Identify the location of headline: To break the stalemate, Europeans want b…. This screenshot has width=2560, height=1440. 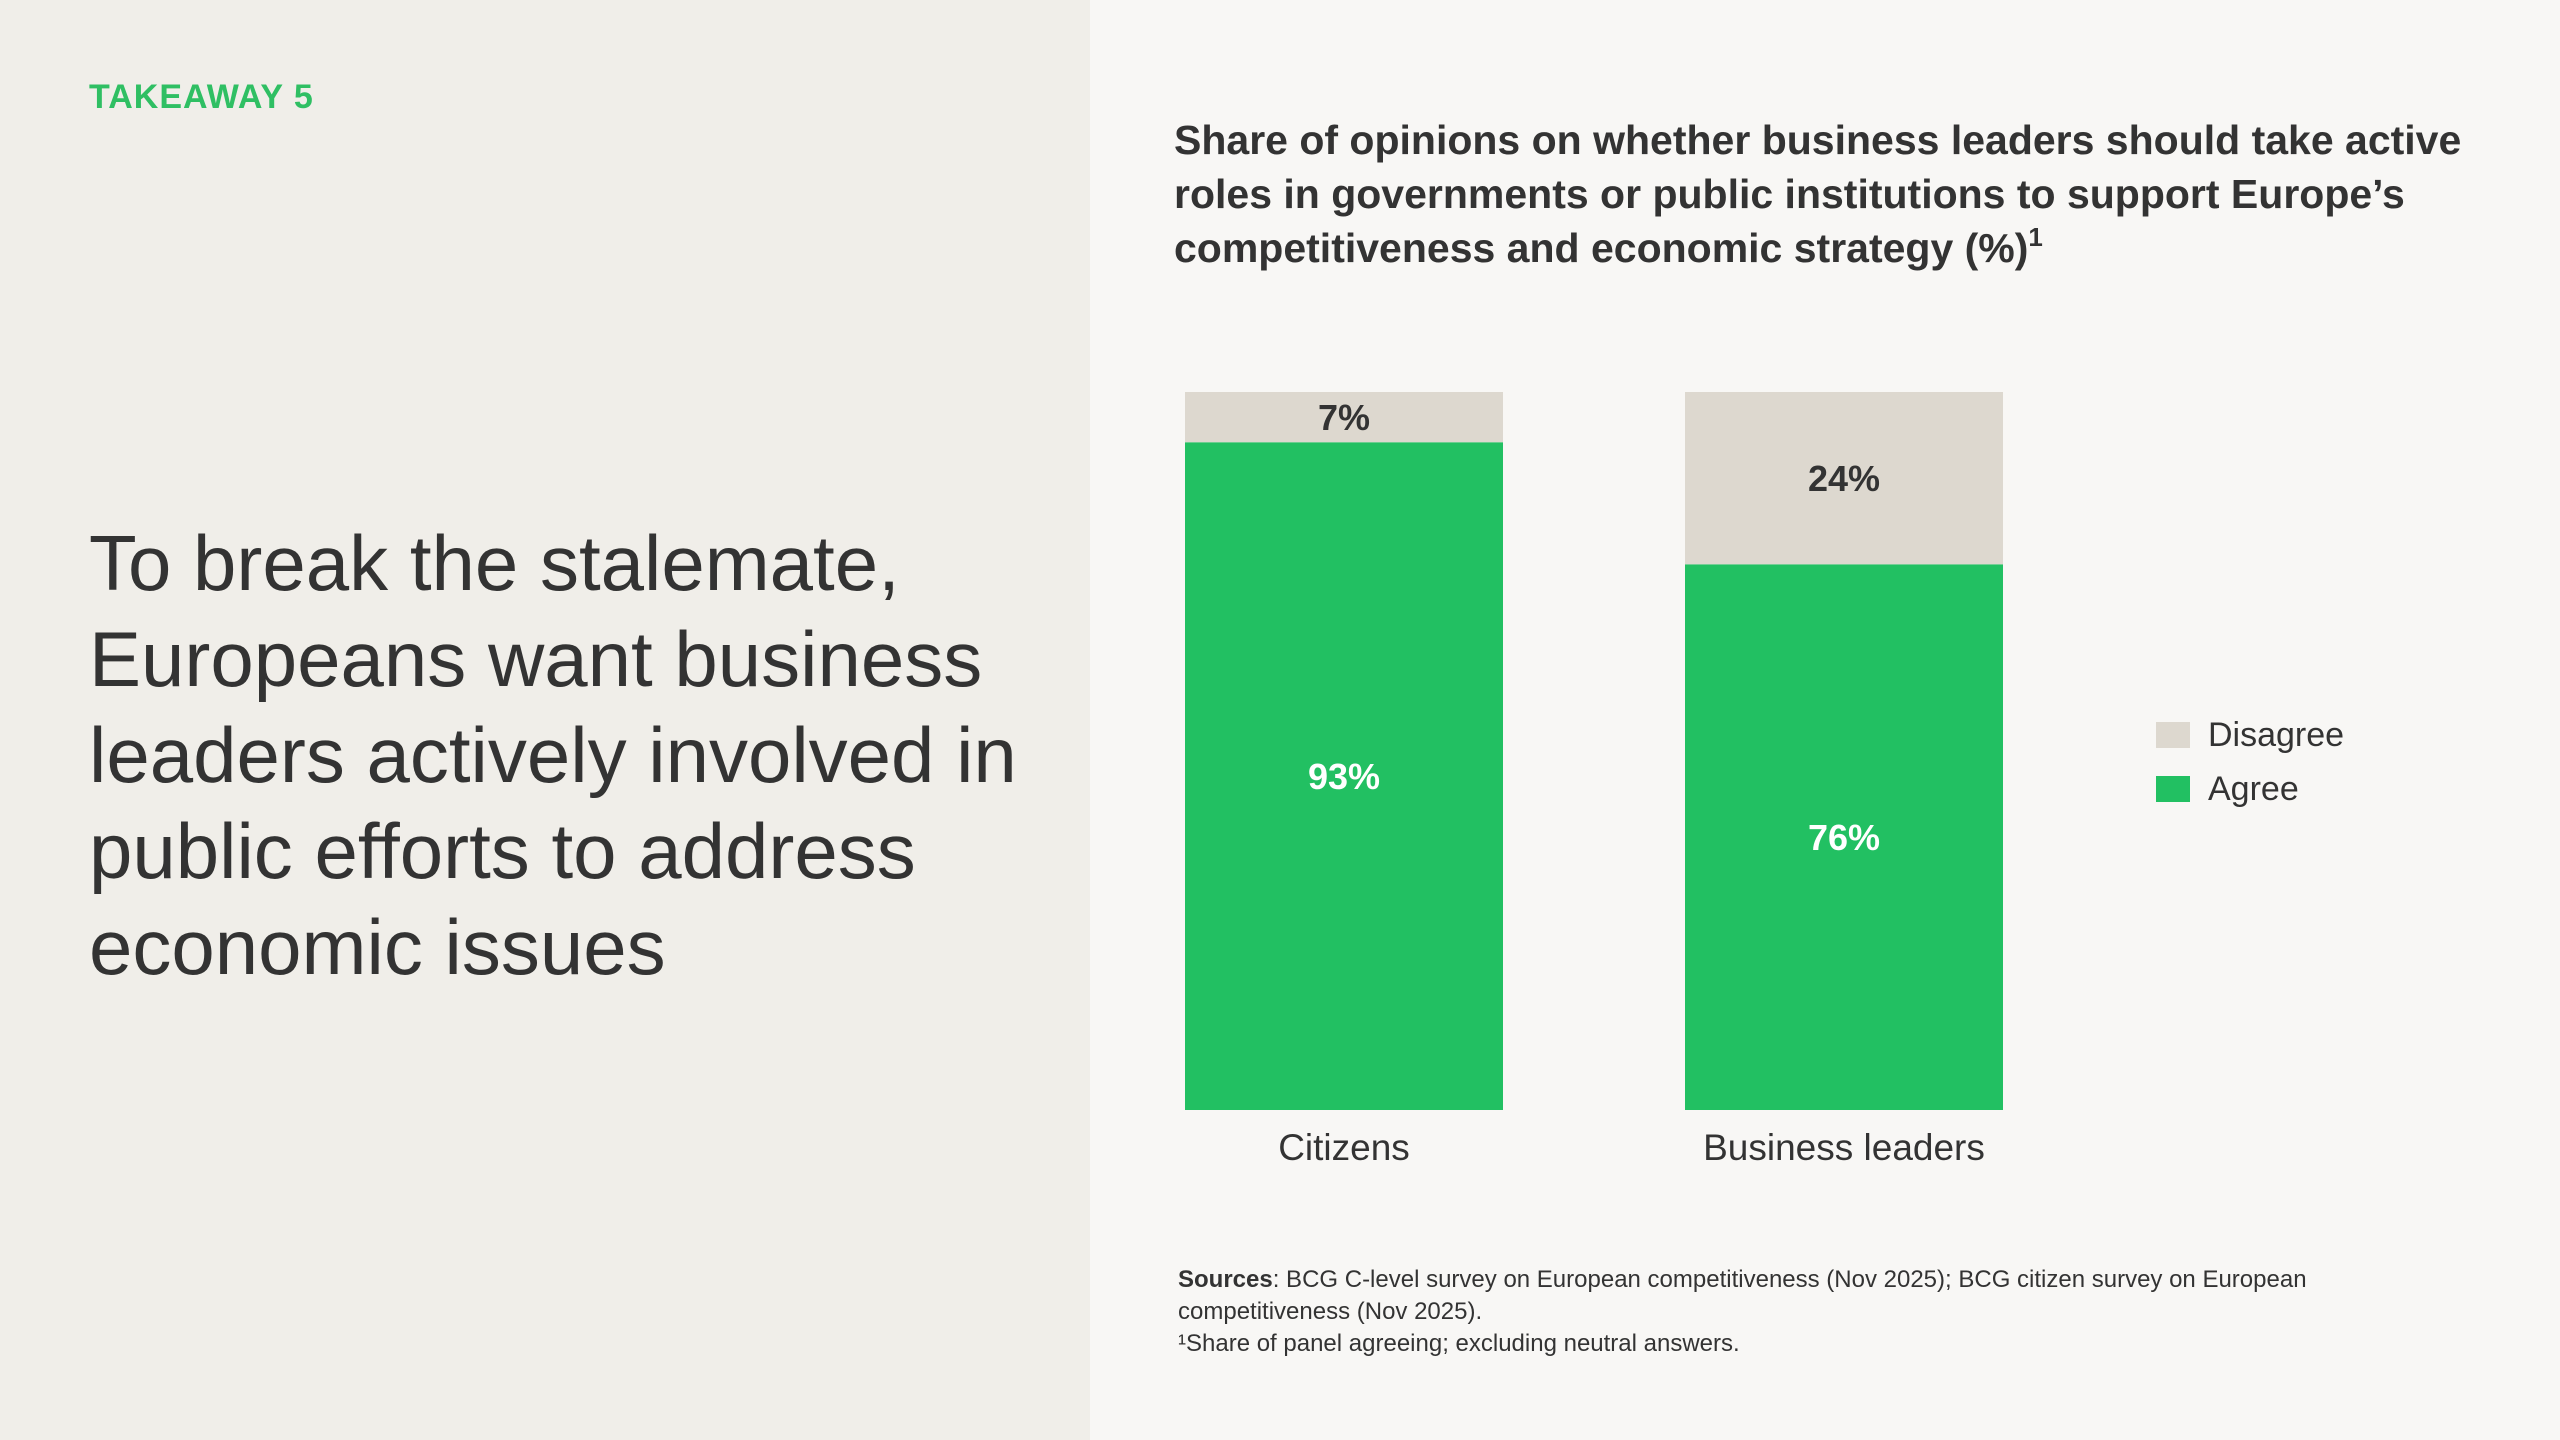
(553, 755).